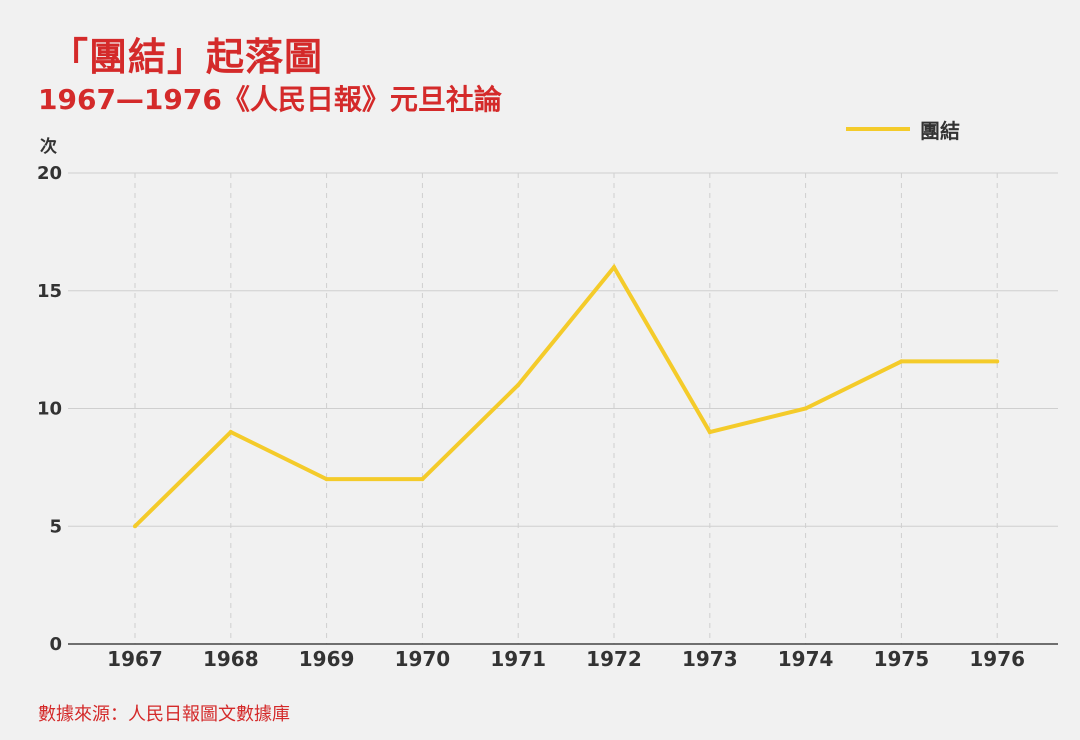  What do you see at coordinates (997, 659) in the screenshot?
I see `x-tick-label: 1976` at bounding box center [997, 659].